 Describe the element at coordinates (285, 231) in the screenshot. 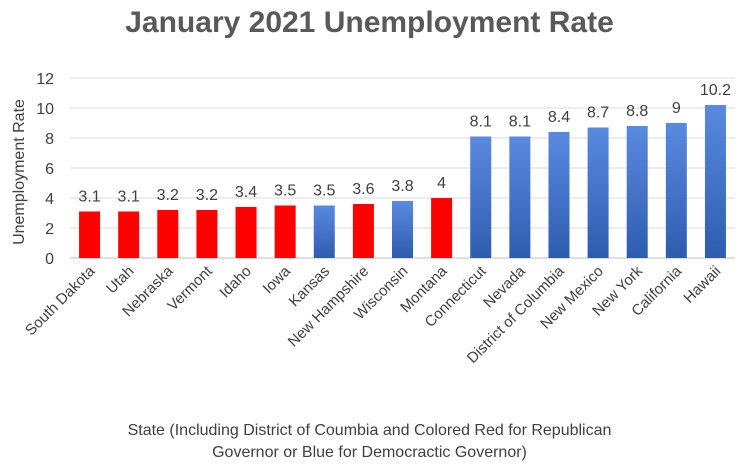

I see `bar-iowa` at that location.